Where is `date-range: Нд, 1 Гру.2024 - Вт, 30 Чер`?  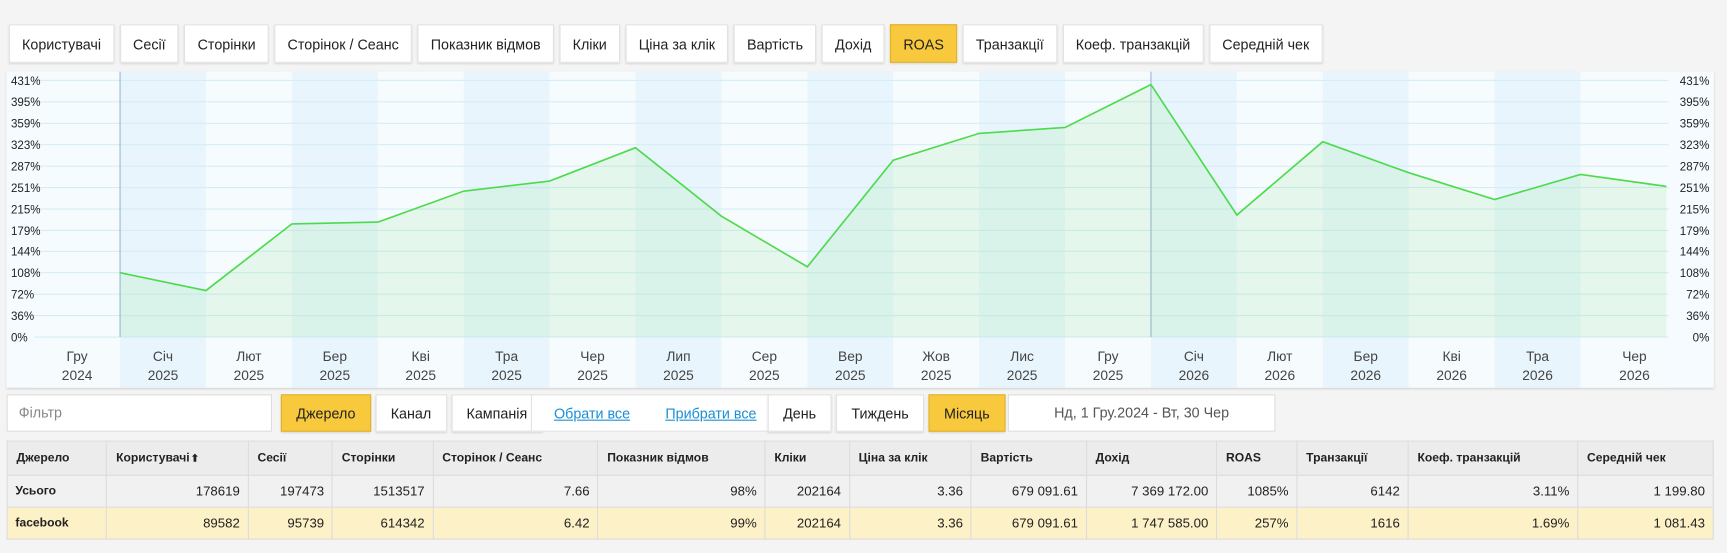
date-range: Нд, 1 Гру.2024 - Вт, 30 Чер is located at coordinates (1141, 413).